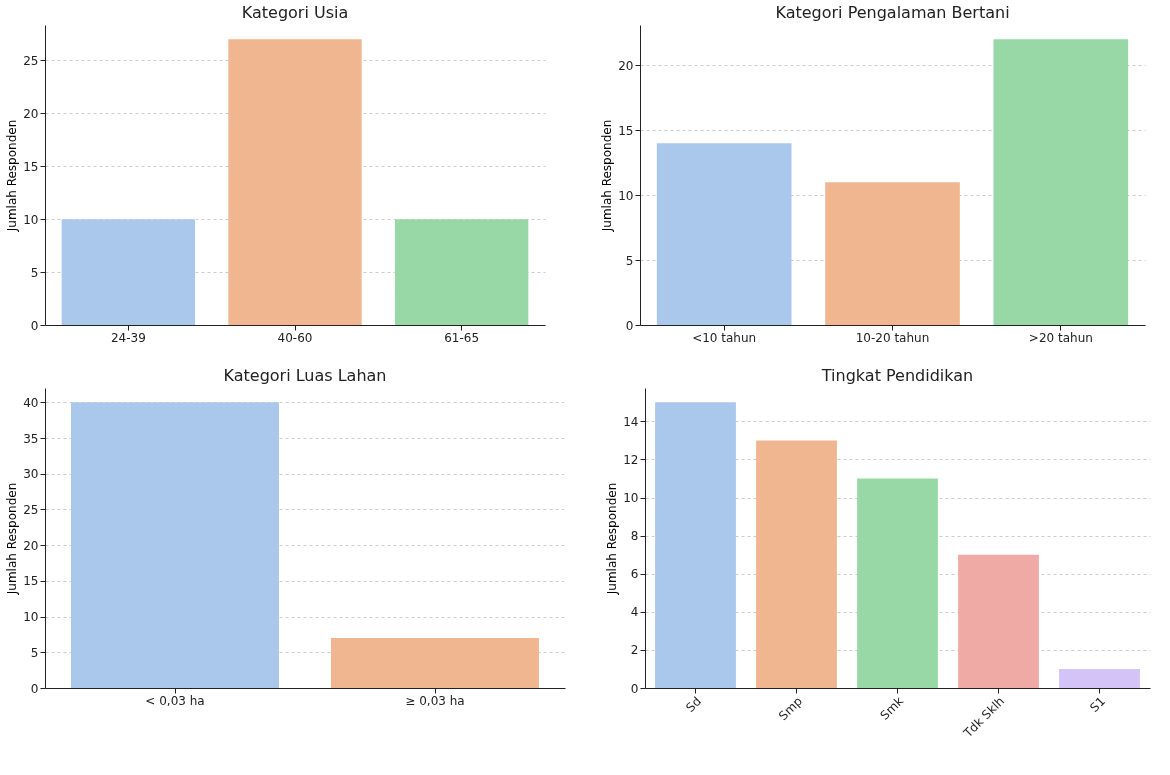 This screenshot has width=1170, height=775. What do you see at coordinates (1097, 704) in the screenshot?
I see `x-tick-label: S1` at bounding box center [1097, 704].